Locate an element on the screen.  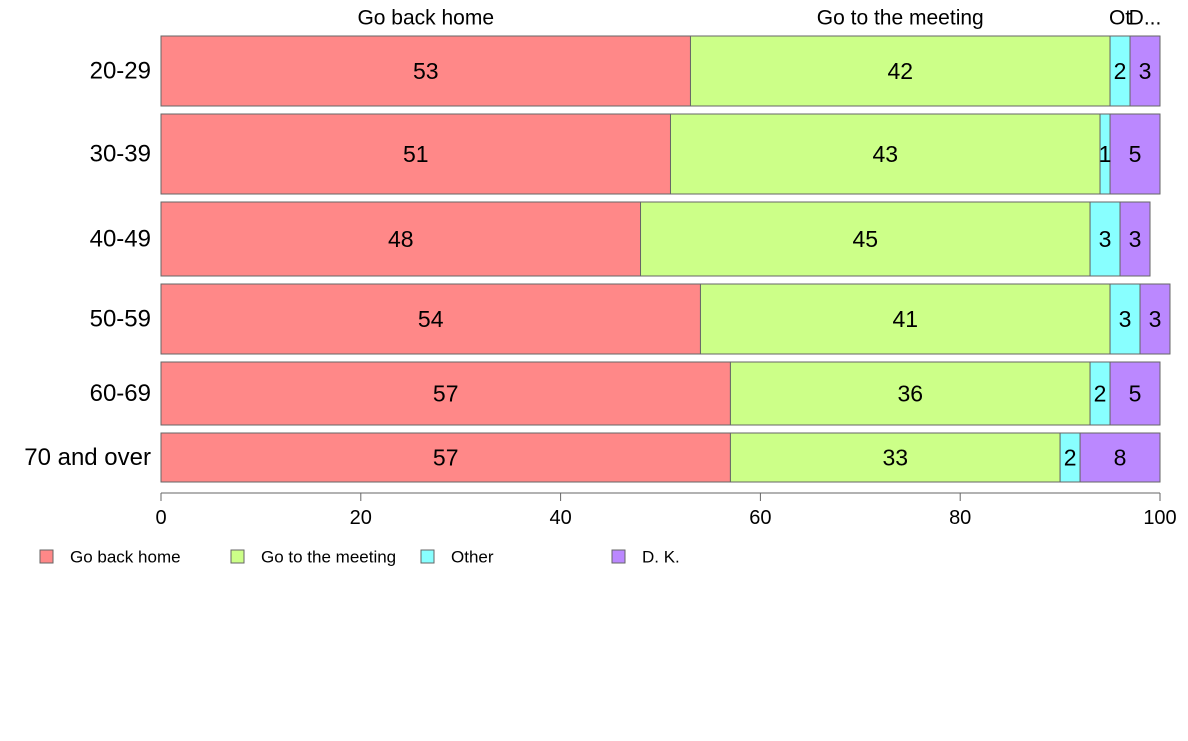
legend-label: Other is located at coordinates (472, 557).